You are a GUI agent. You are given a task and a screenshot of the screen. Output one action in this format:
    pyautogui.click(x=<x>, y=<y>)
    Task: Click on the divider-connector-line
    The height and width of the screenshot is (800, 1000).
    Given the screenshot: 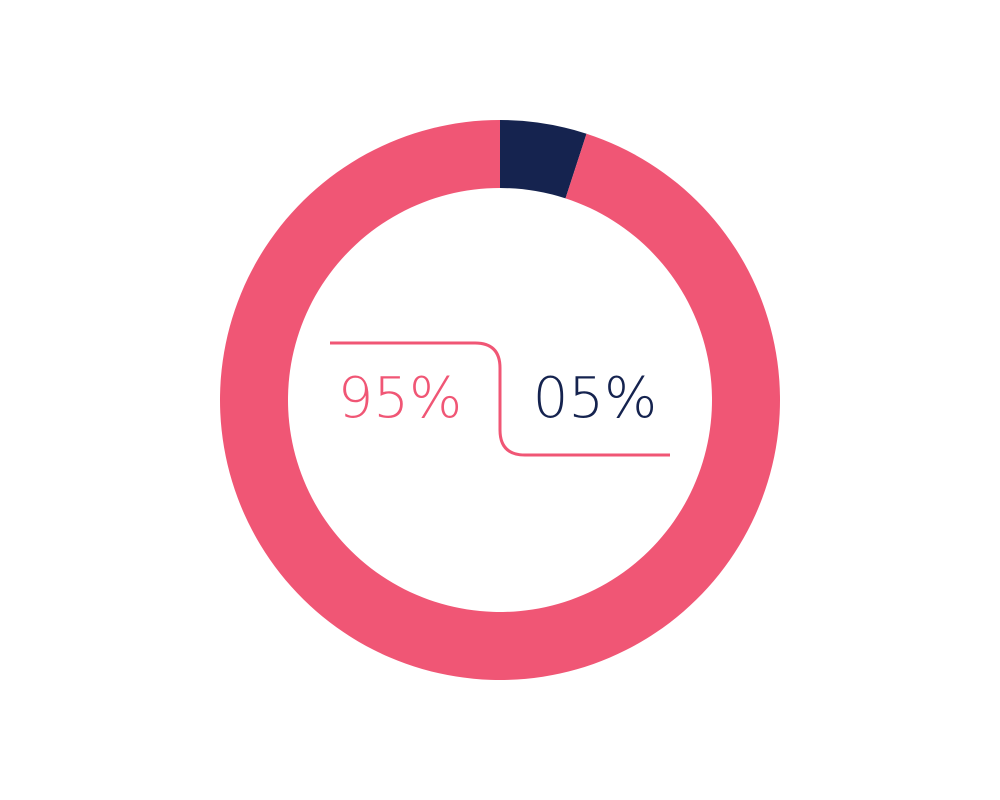 What is the action you would take?
    pyautogui.click(x=500, y=399)
    